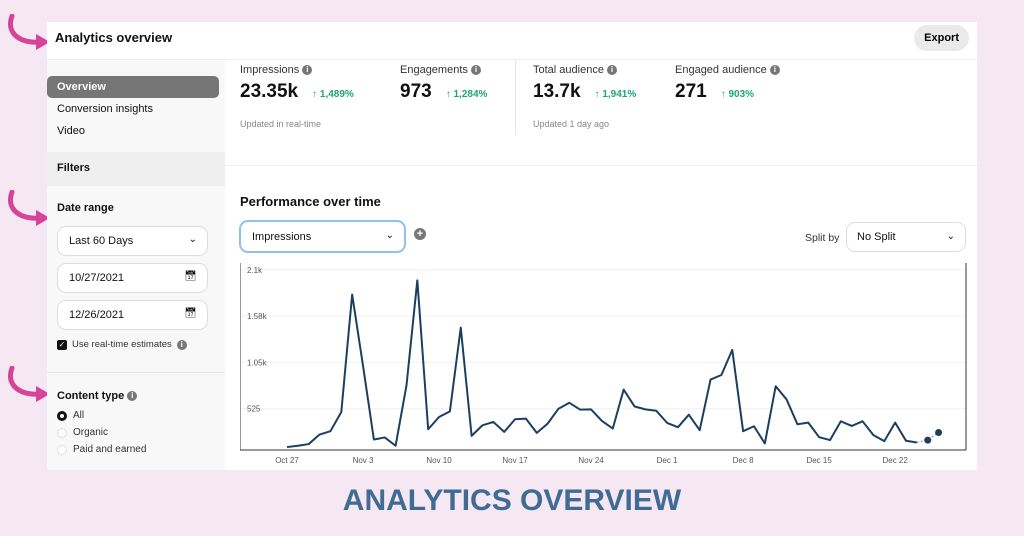 The height and width of the screenshot is (536, 1024). I want to click on metric-engaged-audience: Engaged audience i 271 ↑ 903%, so click(727, 83).